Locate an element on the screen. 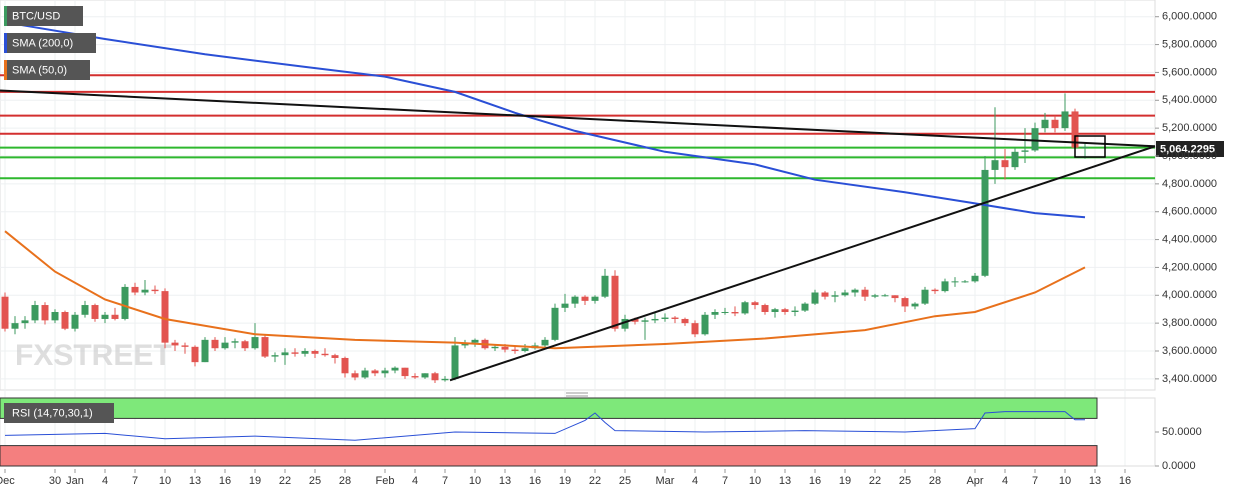 The image size is (1244, 493). x-tick-label: 19 is located at coordinates (845, 481).